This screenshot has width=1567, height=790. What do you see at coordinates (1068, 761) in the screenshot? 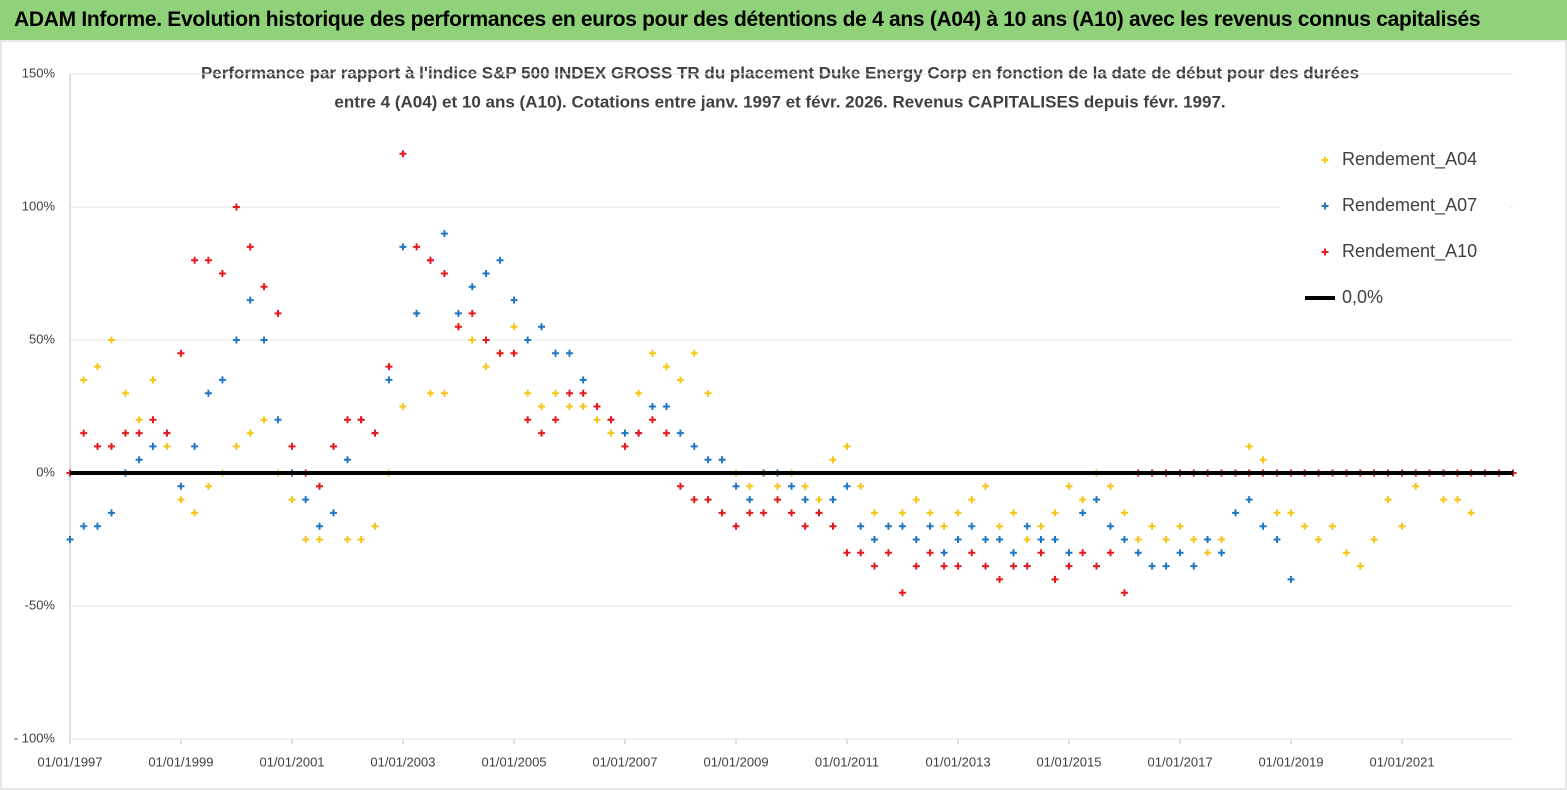
I see `x-tick-label: 01/01/2015` at bounding box center [1068, 761].